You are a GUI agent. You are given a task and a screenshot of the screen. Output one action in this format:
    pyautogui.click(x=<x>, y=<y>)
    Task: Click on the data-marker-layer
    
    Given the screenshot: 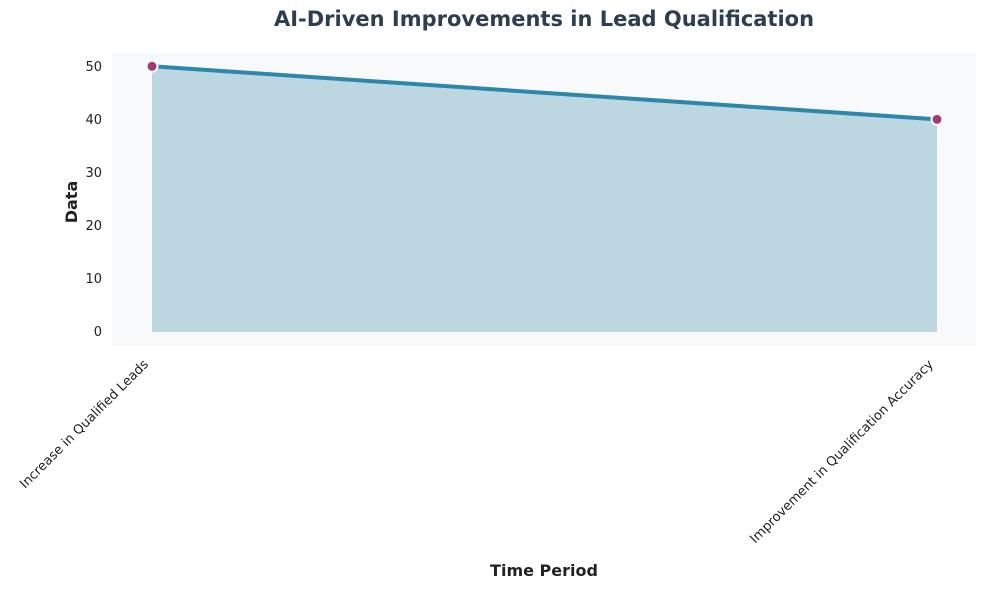 What is the action you would take?
    pyautogui.click(x=544, y=92)
    